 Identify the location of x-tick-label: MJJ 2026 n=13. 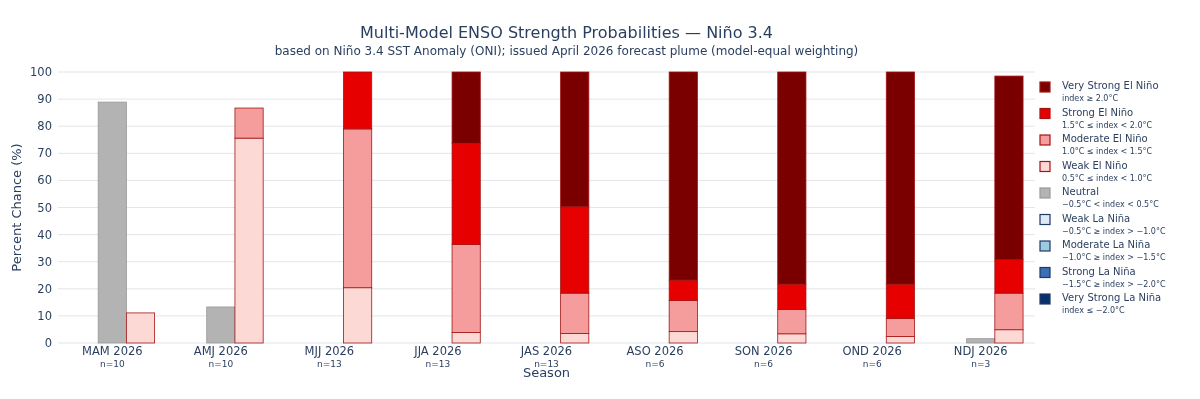
(329, 356).